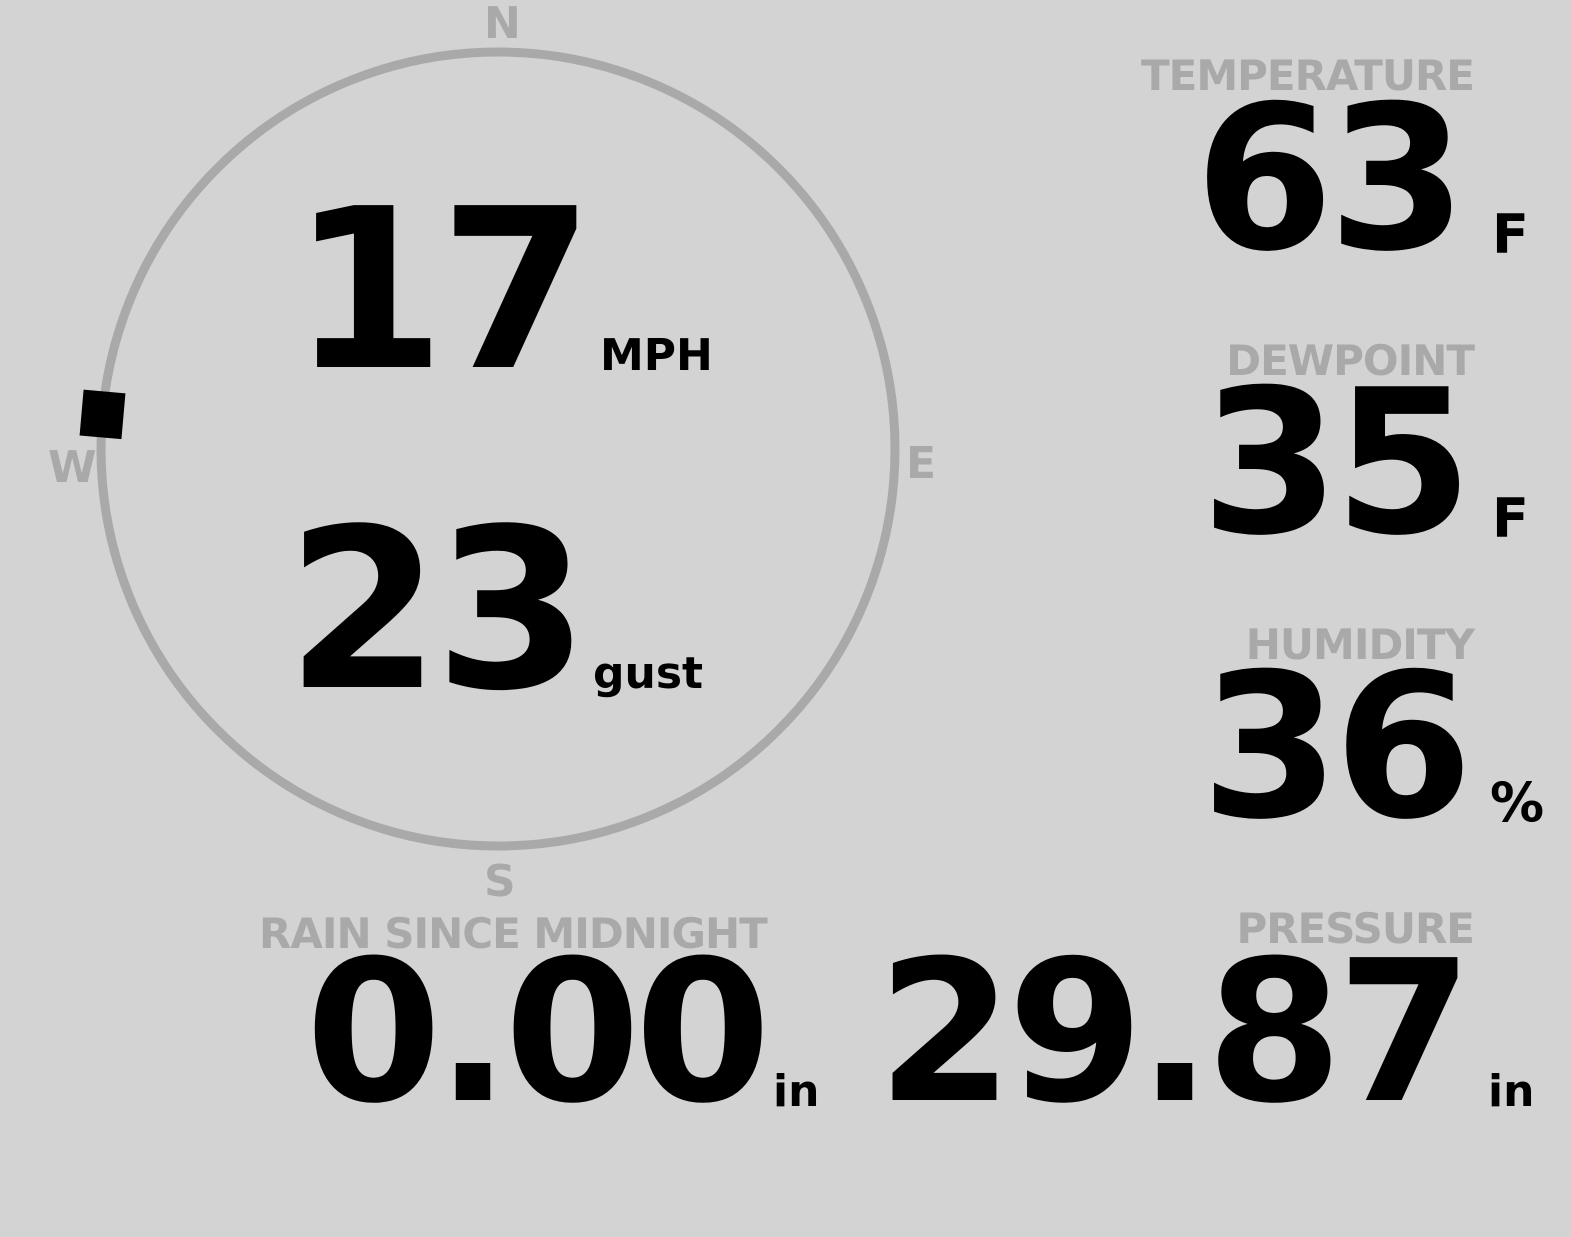 The width and height of the screenshot is (1571, 1237). I want to click on wind-speed-value: 17, so click(442, 291).